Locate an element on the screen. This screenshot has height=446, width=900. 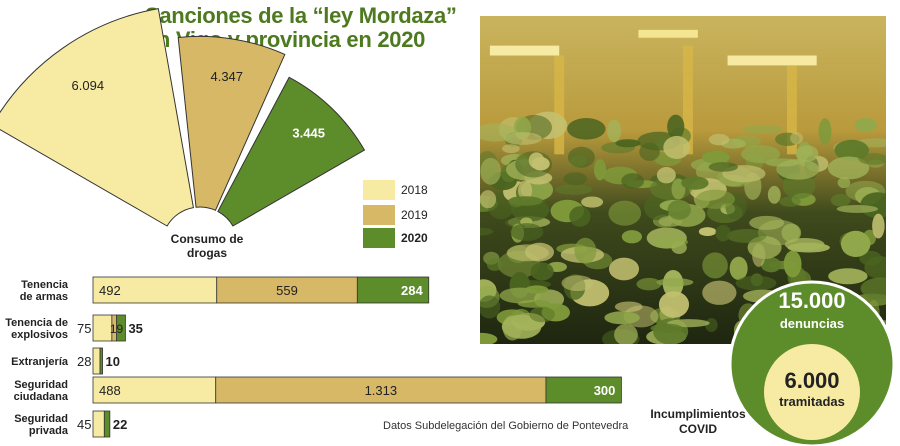
bar-category-label: ciudadana is located at coordinates (41, 397).